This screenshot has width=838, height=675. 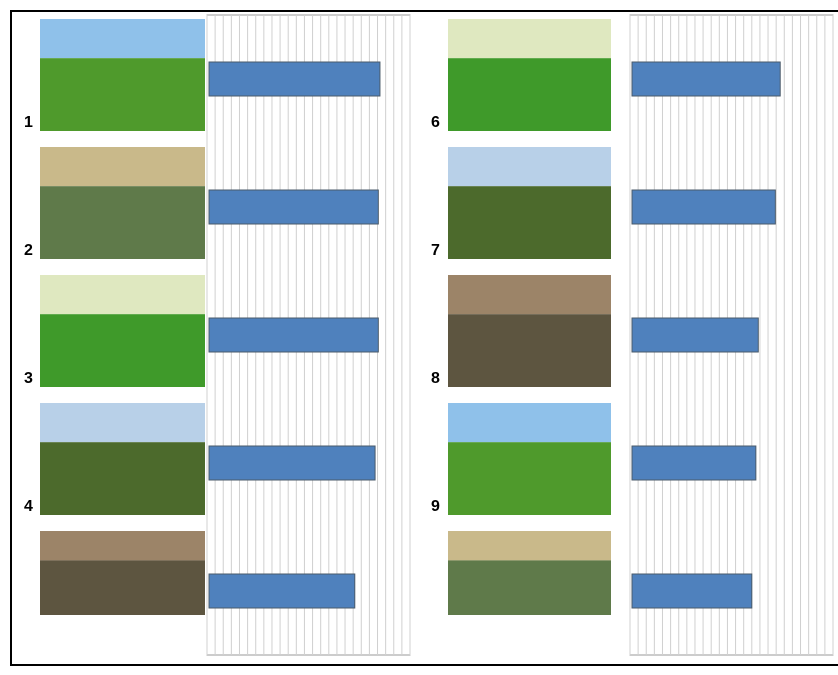 I want to click on photo-number: 8, so click(x=435, y=378).